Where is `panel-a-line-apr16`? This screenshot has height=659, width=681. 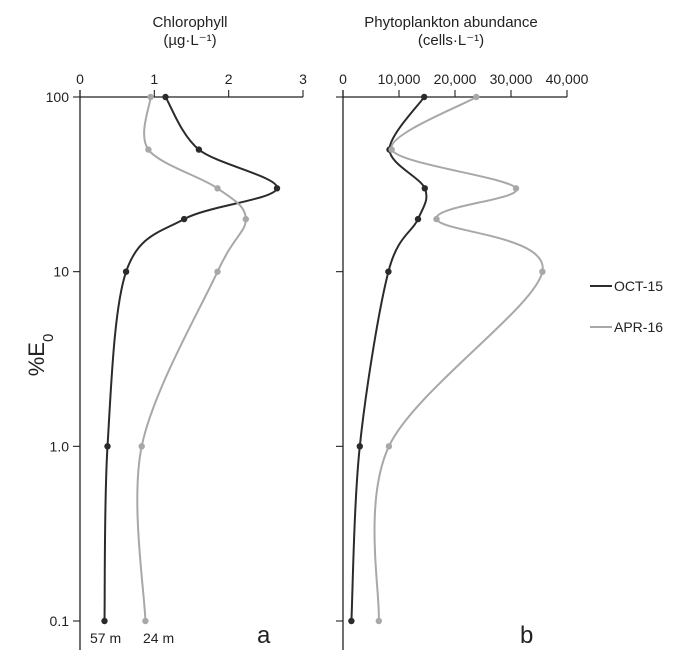 panel-a-line-apr16 is located at coordinates (191, 359).